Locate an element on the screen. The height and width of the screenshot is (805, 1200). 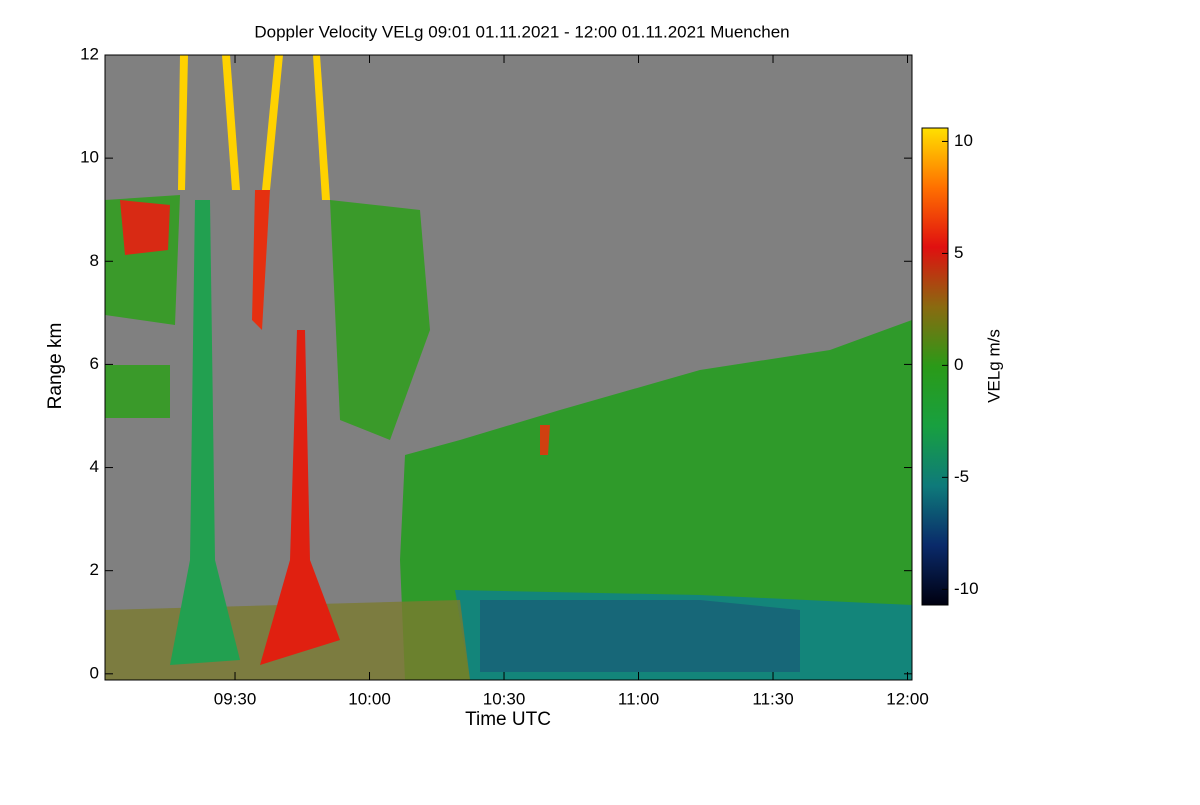
y-axis-label: Range km is located at coordinates (55, 366).